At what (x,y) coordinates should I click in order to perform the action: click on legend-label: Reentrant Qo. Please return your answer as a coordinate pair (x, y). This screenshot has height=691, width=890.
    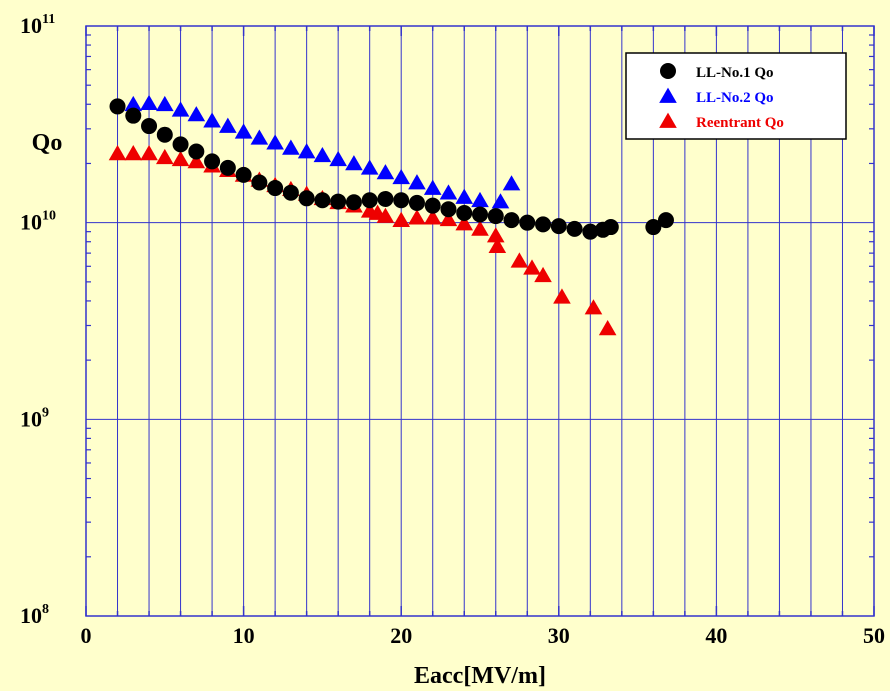
    Looking at the image, I should click on (740, 123).